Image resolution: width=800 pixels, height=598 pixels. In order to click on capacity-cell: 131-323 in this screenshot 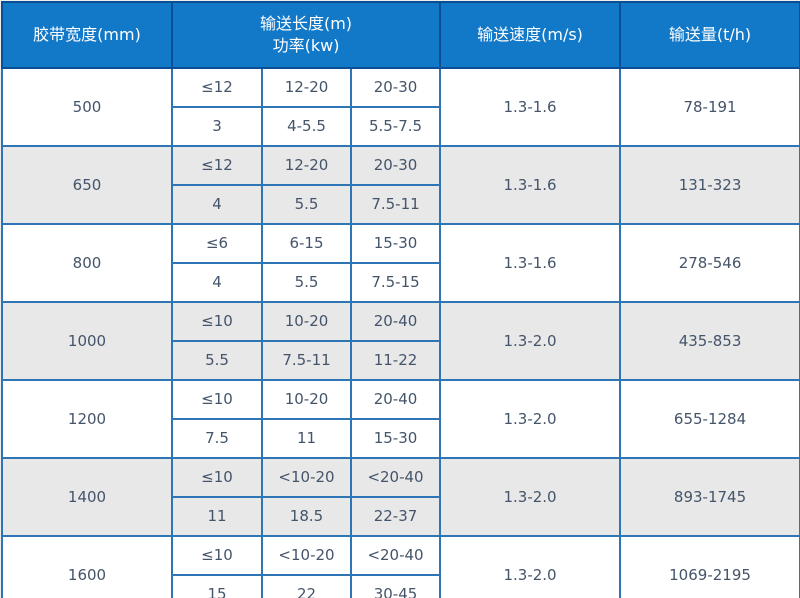, I will do `click(709, 185)`.